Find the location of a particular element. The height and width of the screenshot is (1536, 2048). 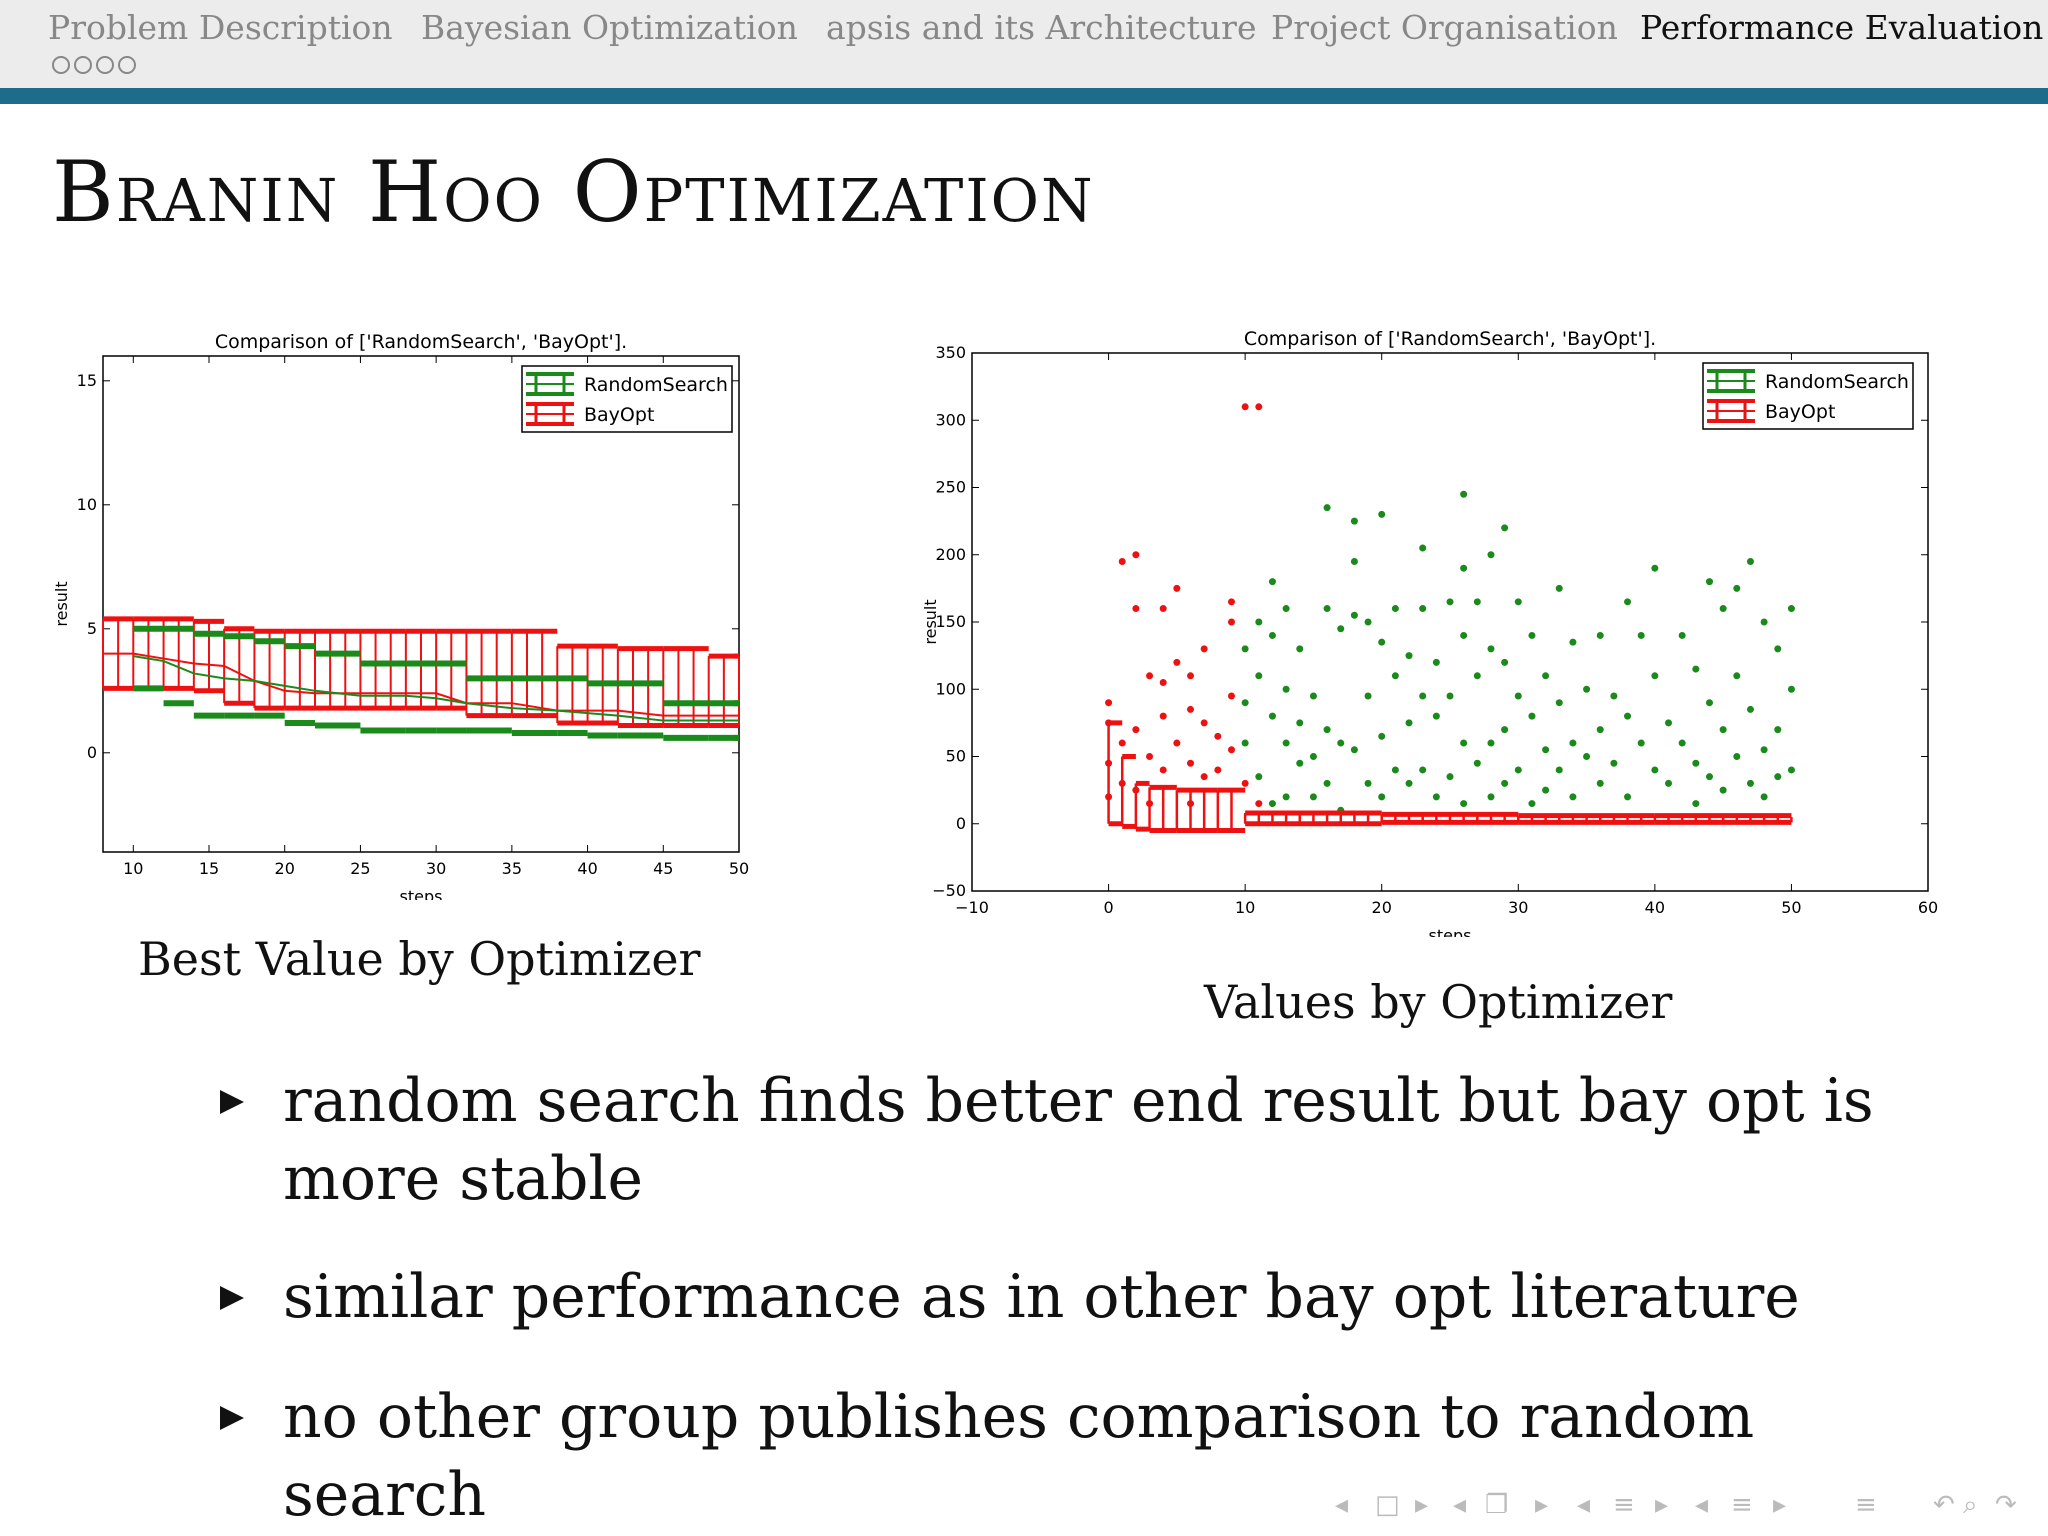

forward-icon: ↷ is located at coordinates (2006, 1505).